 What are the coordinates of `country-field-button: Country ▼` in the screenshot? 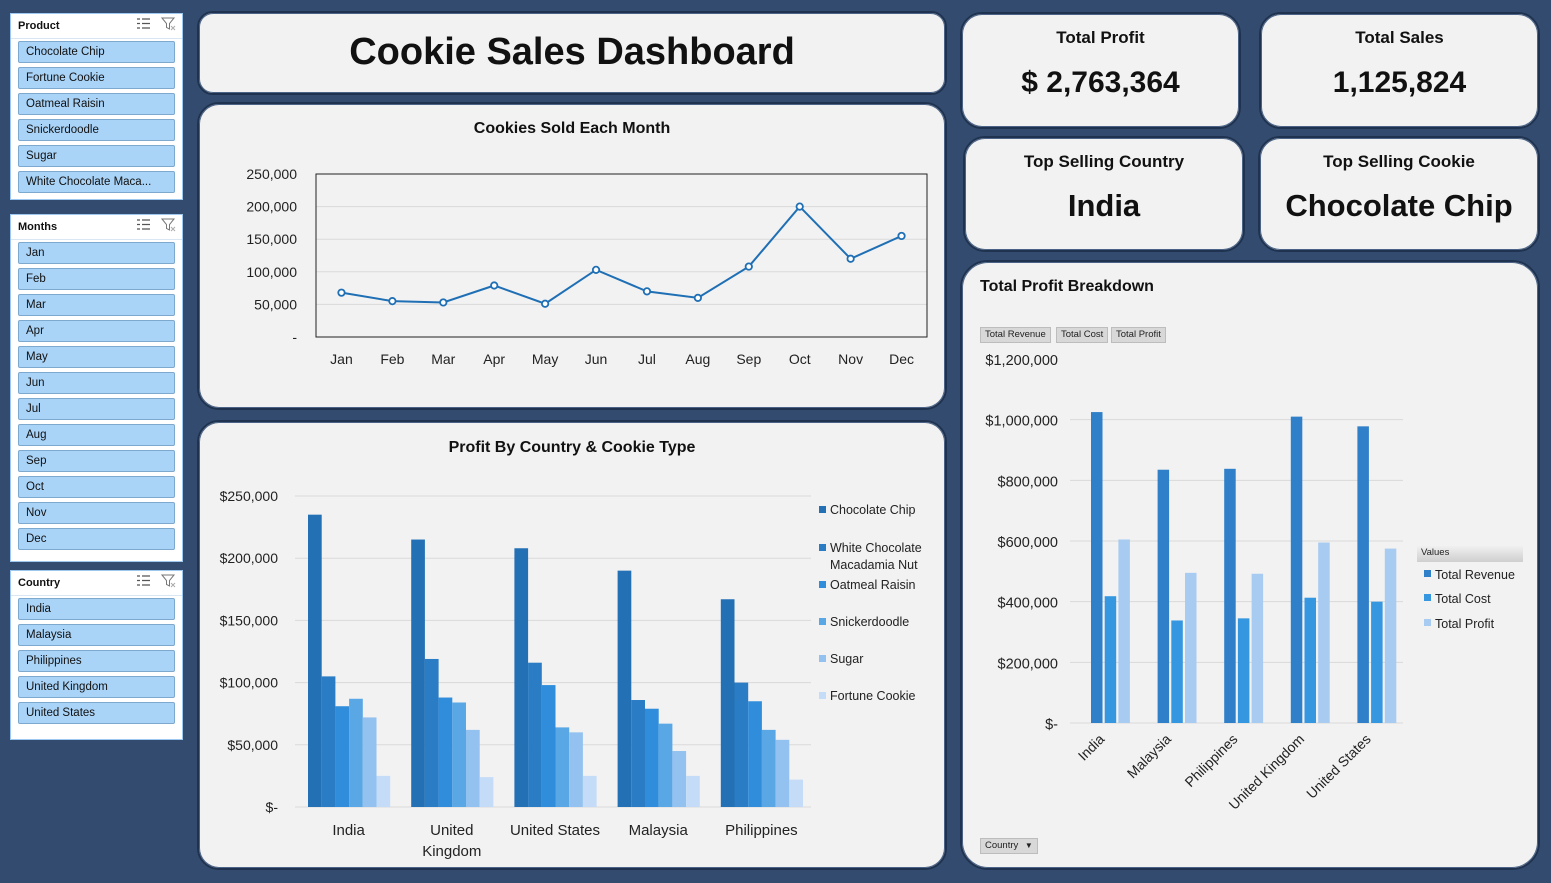 It's located at (1009, 846).